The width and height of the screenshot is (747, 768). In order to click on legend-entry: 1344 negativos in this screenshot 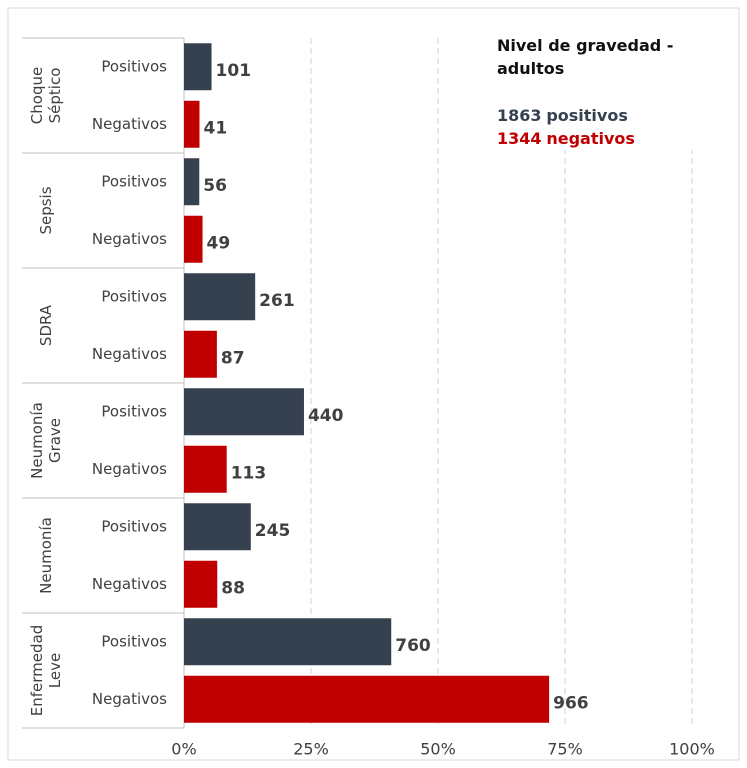, I will do `click(607, 138)`.